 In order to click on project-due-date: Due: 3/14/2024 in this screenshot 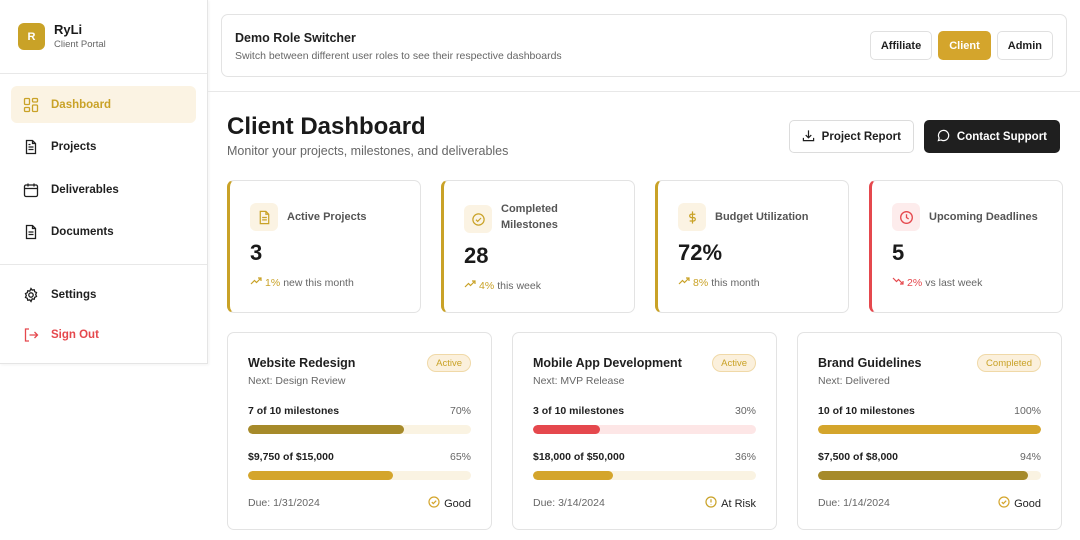, I will do `click(569, 503)`.